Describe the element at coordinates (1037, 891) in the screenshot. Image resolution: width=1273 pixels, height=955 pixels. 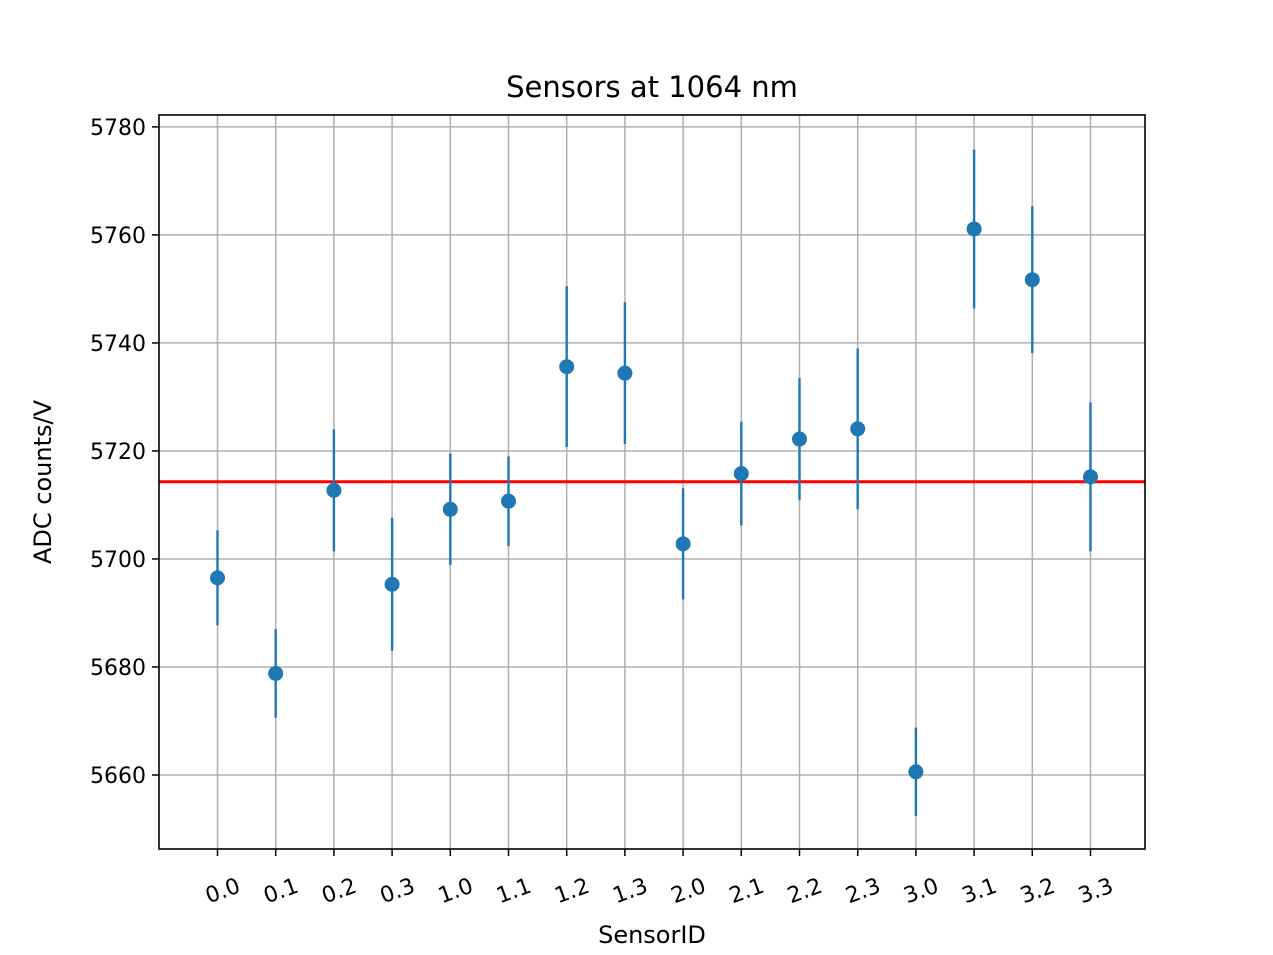
I see `x-tick-label: 3.2` at that location.